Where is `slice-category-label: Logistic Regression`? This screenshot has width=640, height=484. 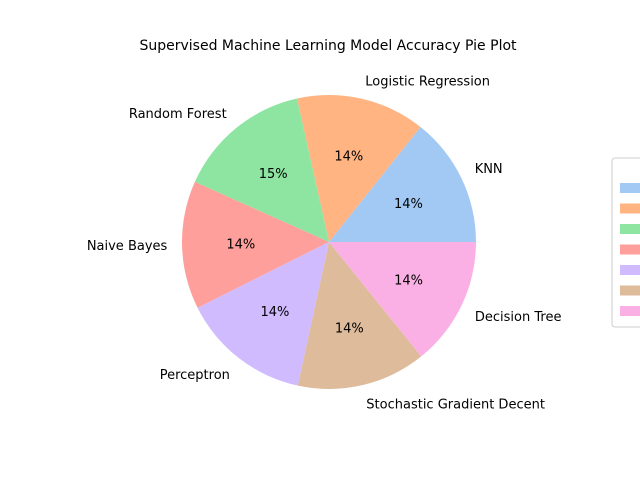 slice-category-label: Logistic Regression is located at coordinates (427, 81).